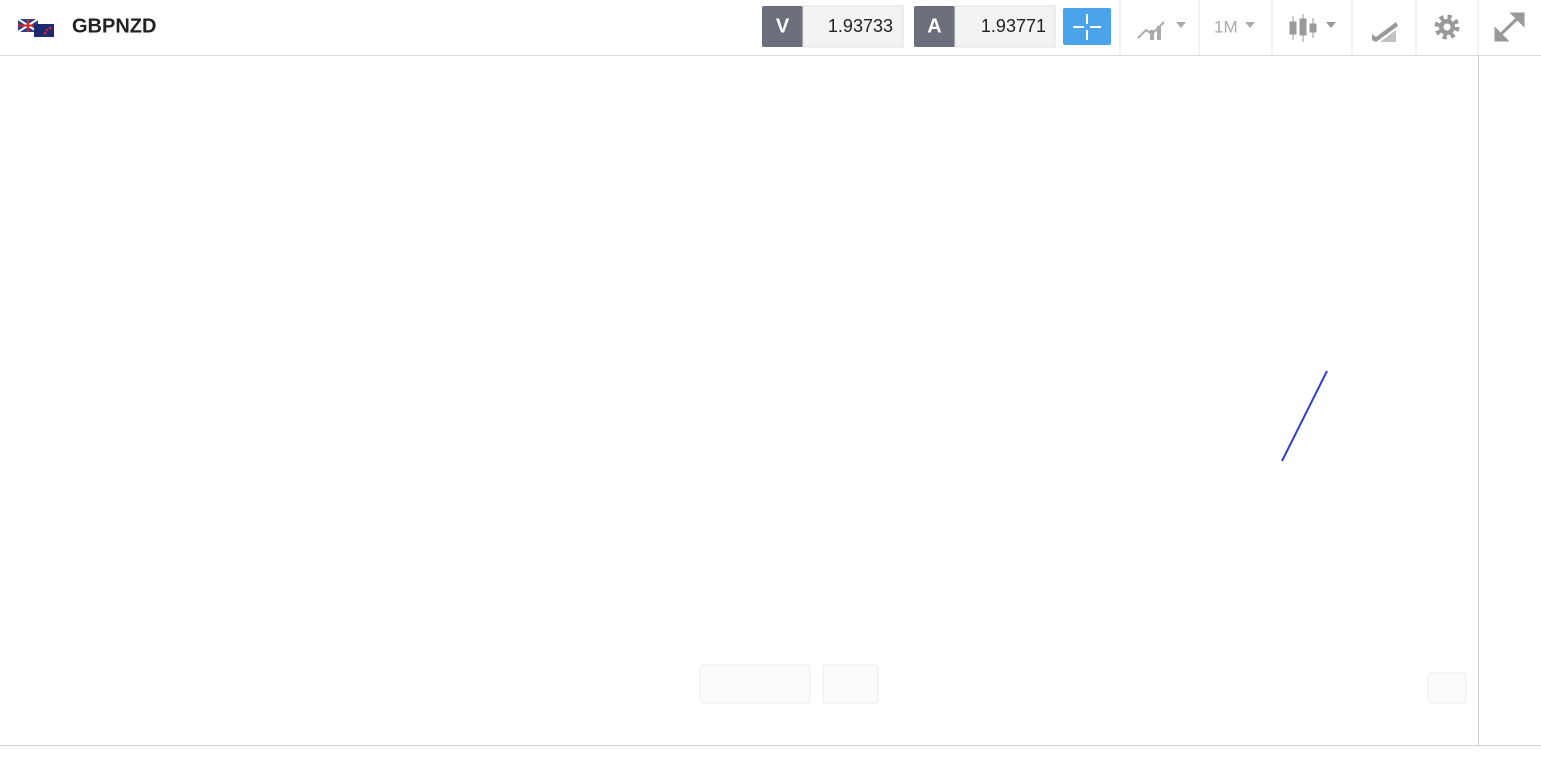 This screenshot has width=1541, height=784. I want to click on bid-button, so click(782, 26).